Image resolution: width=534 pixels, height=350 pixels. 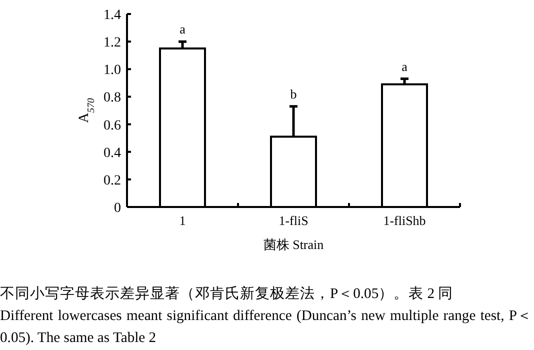 What do you see at coordinates (404, 220) in the screenshot?
I see `x-tick-label: 1-fliShb` at bounding box center [404, 220].